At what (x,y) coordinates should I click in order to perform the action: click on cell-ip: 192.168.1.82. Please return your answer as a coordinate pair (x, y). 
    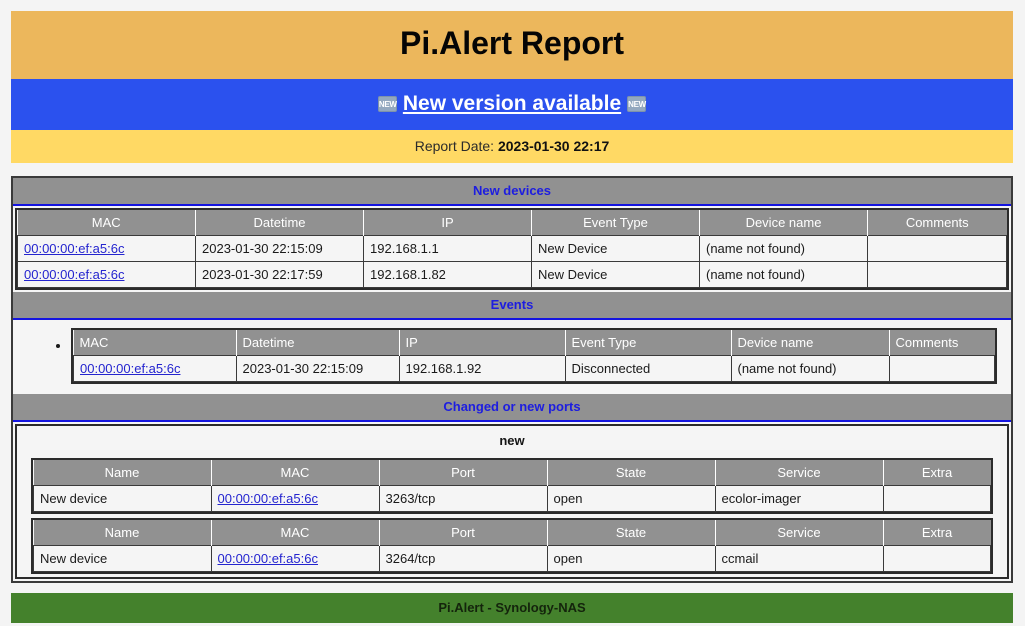
    Looking at the image, I should click on (447, 274).